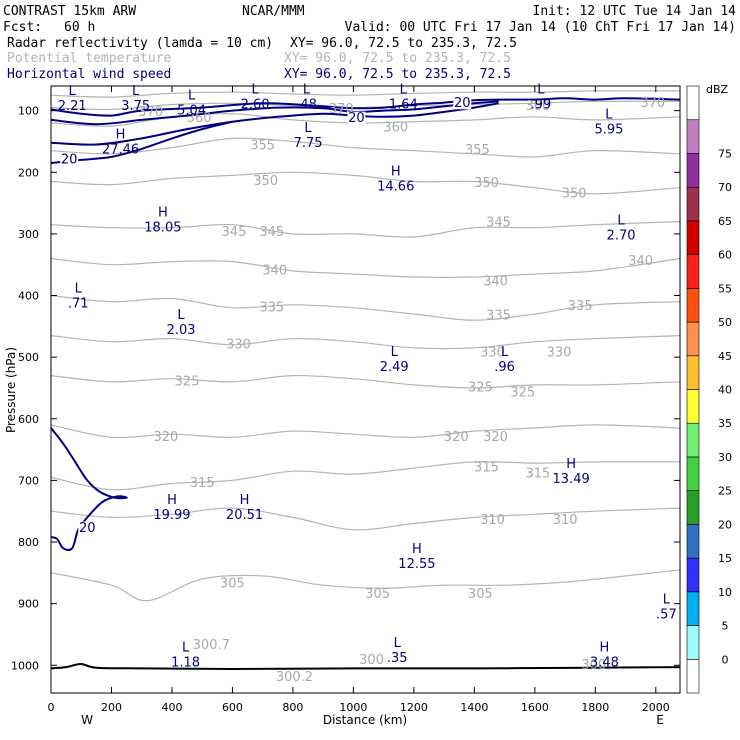 This screenshot has width=740, height=740. What do you see at coordinates (717, 89) in the screenshot?
I see `colorbar-unit: dBZ` at bounding box center [717, 89].